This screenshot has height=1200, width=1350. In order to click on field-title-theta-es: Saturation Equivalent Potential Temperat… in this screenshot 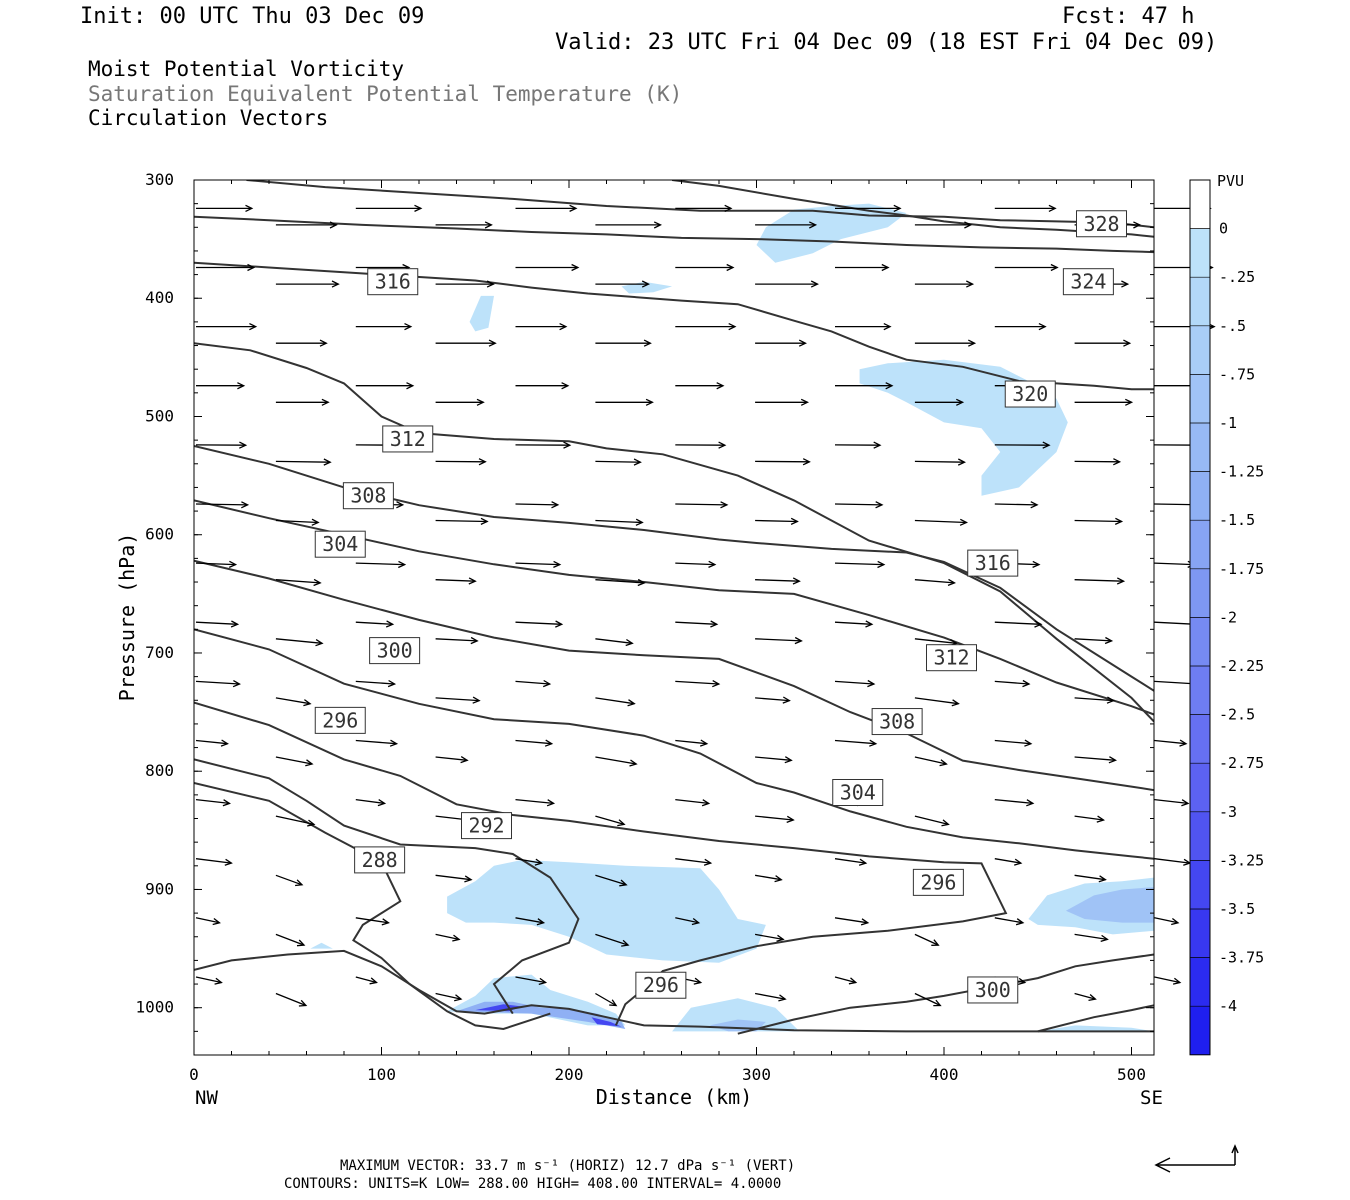, I will do `click(385, 94)`.